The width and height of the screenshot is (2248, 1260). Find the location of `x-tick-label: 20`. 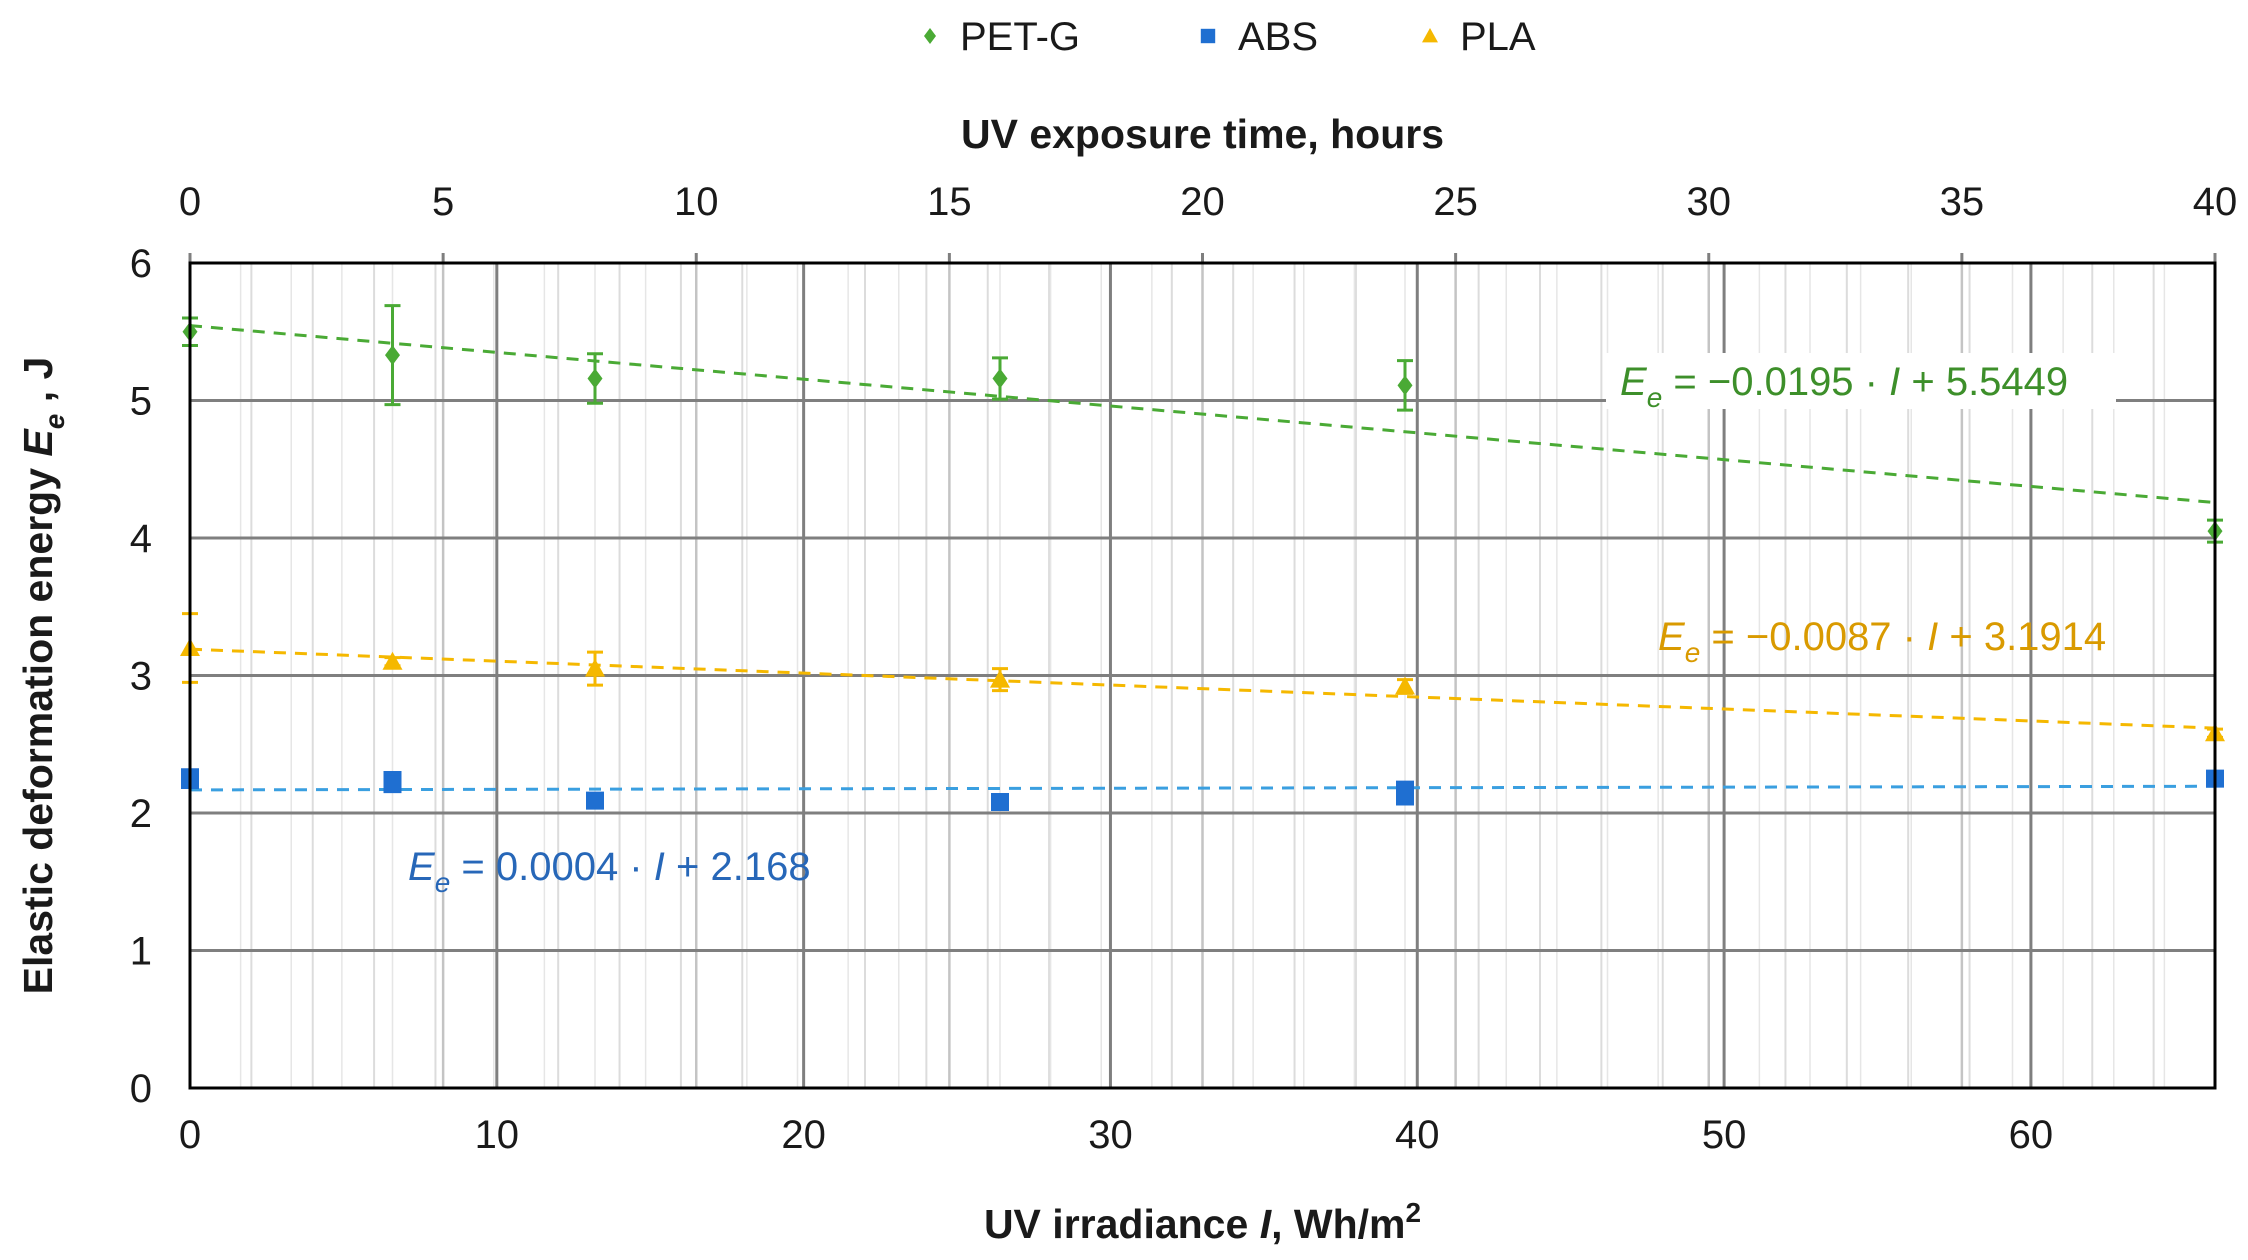

x-tick-label: 20 is located at coordinates (803, 1135).